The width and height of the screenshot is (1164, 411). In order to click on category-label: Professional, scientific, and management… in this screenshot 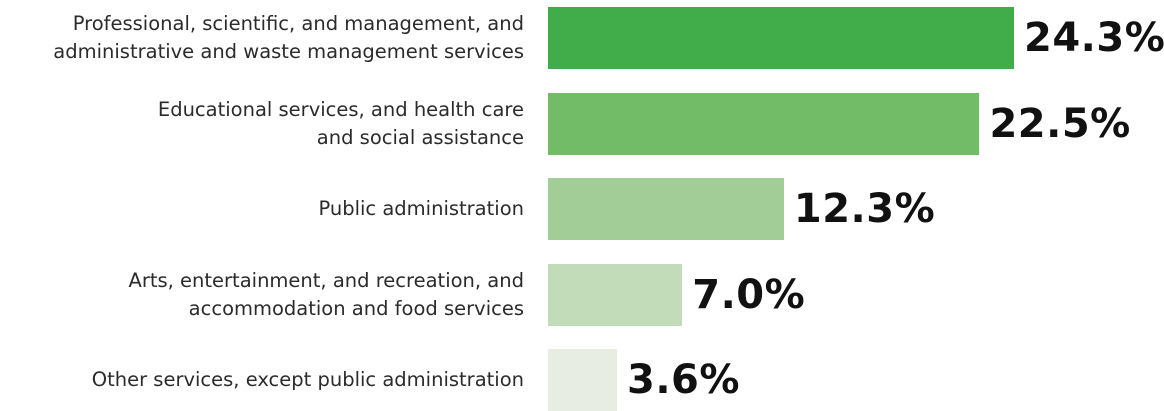, I will do `click(262, 38)`.